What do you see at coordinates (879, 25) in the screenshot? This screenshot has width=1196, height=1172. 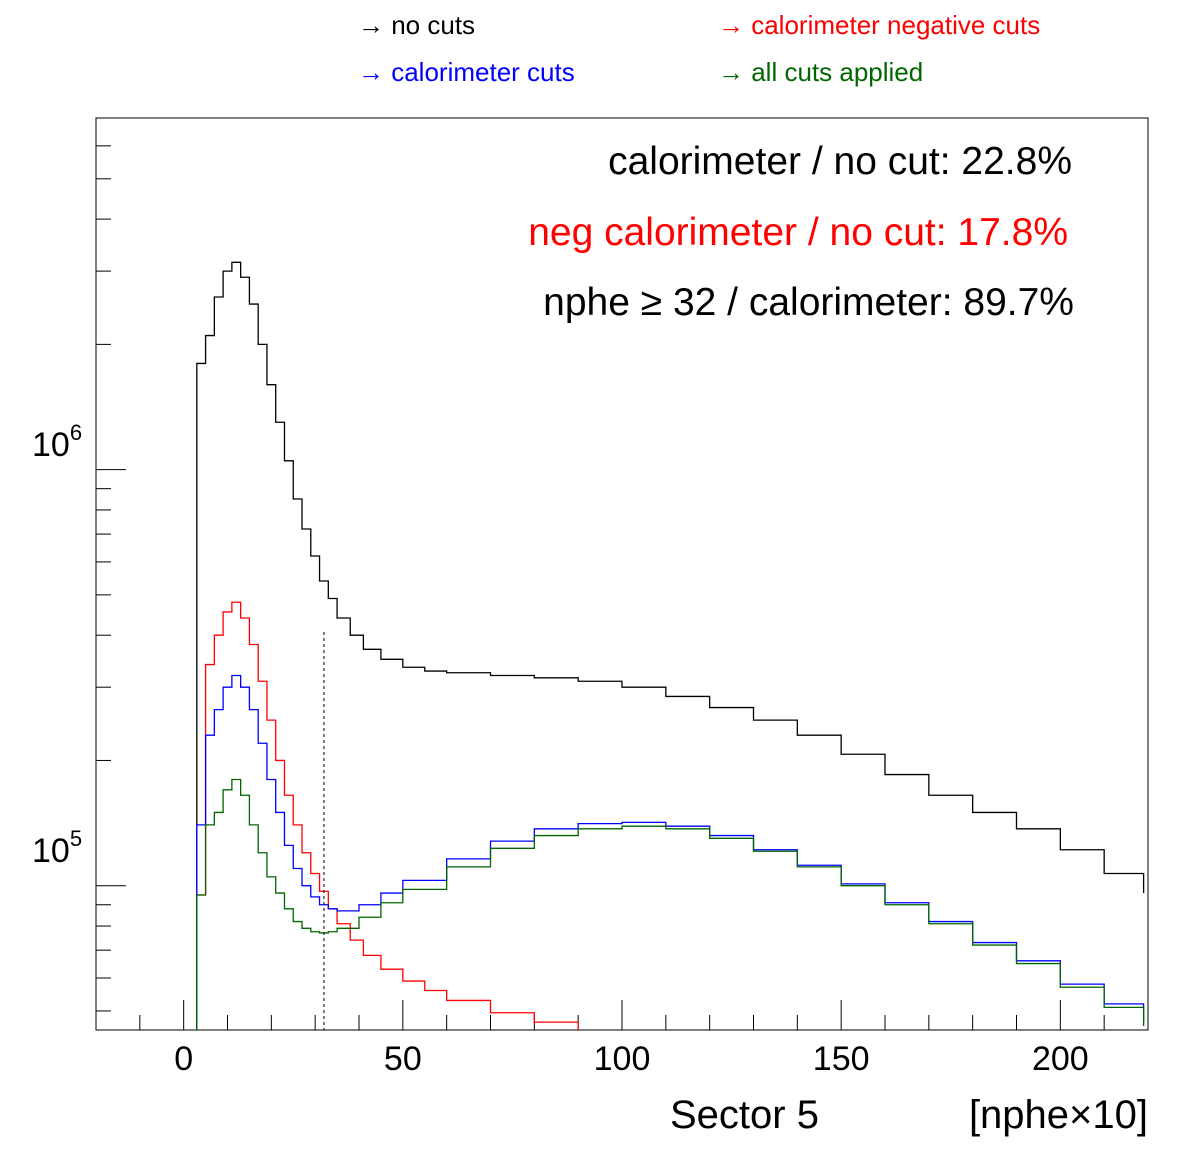 I see `legend-calorimeter-negative-cuts: → calorimeter negative cuts` at bounding box center [879, 25].